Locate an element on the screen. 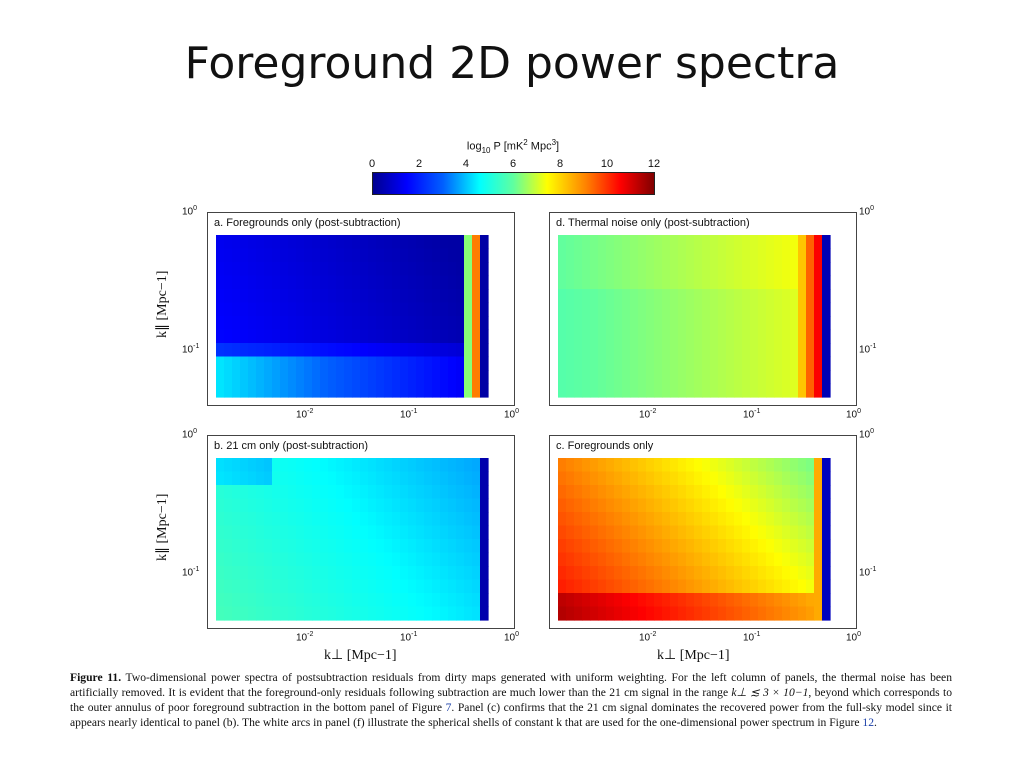  y-tick: 100 is located at coordinates (867, 211).